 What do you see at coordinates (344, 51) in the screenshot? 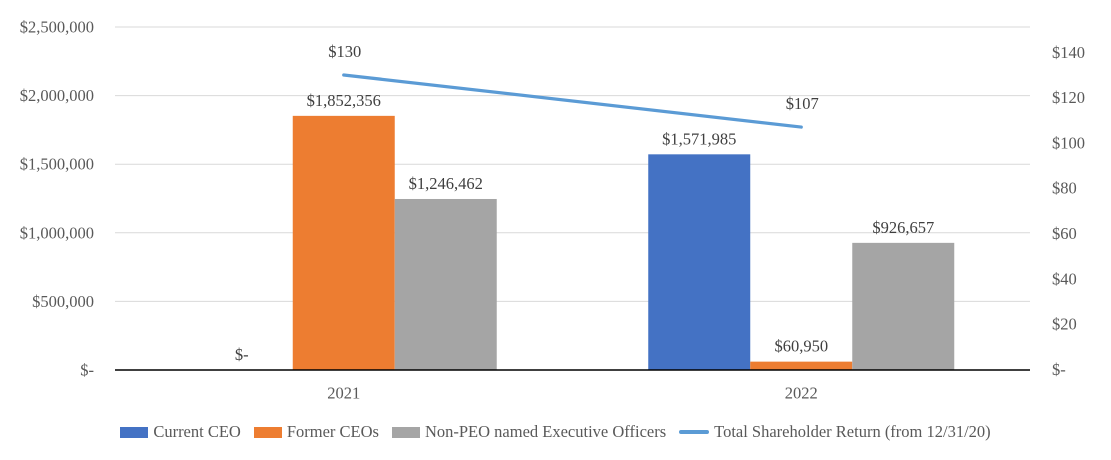
I see `data-label-total-shareholder-return-from-12-31-20-2021: $130` at bounding box center [344, 51].